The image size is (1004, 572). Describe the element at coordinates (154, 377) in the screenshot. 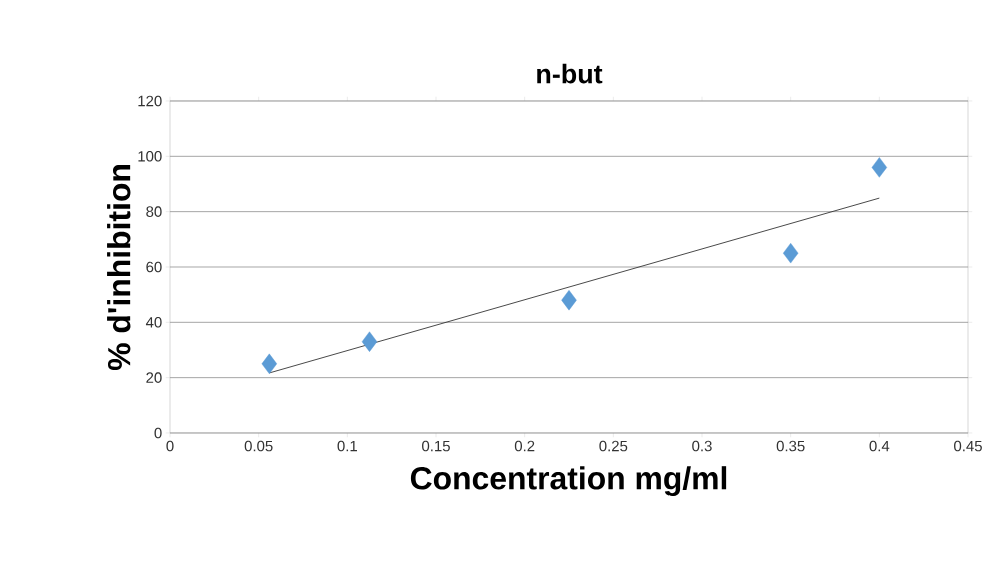

I see `y-tick-label: 20` at that location.